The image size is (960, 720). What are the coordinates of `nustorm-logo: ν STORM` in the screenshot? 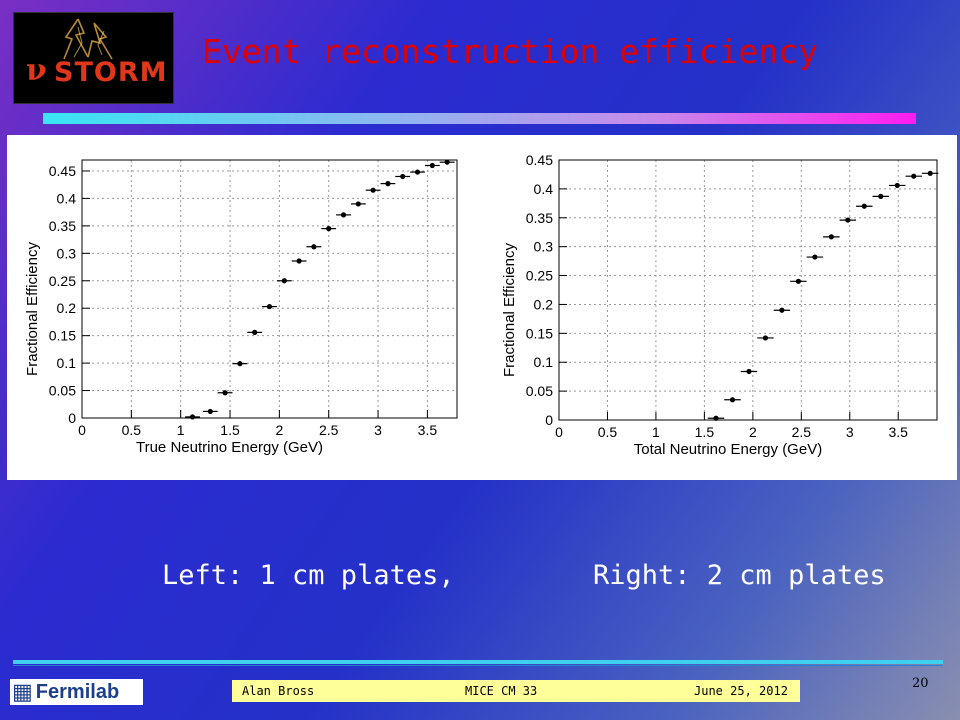 It's located at (93, 58).